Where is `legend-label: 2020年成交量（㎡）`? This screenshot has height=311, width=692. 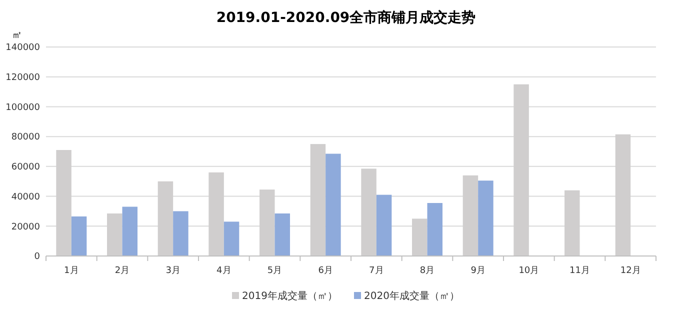 legend-label: 2020年成交量（㎡） is located at coordinates (412, 296).